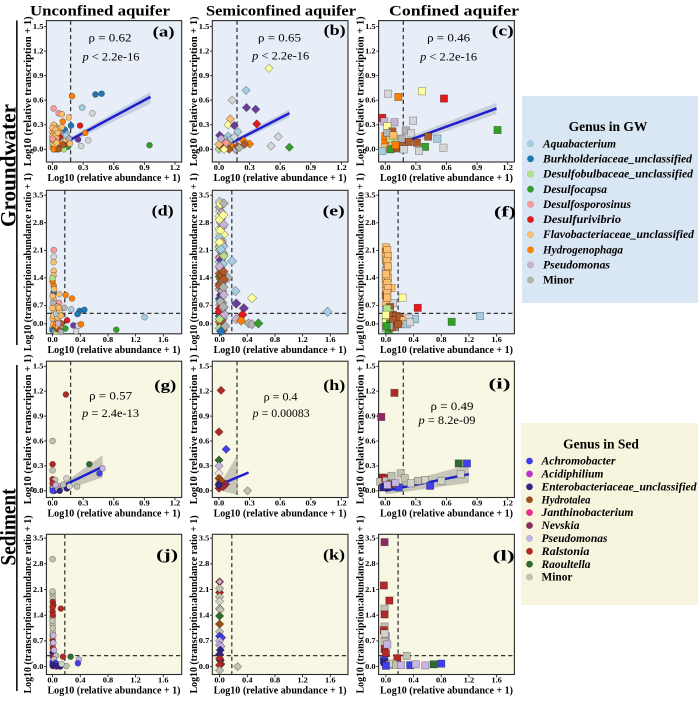 The image size is (700, 704). What do you see at coordinates (165, 386) in the screenshot?
I see `svg-text: (g)` at bounding box center [165, 386].